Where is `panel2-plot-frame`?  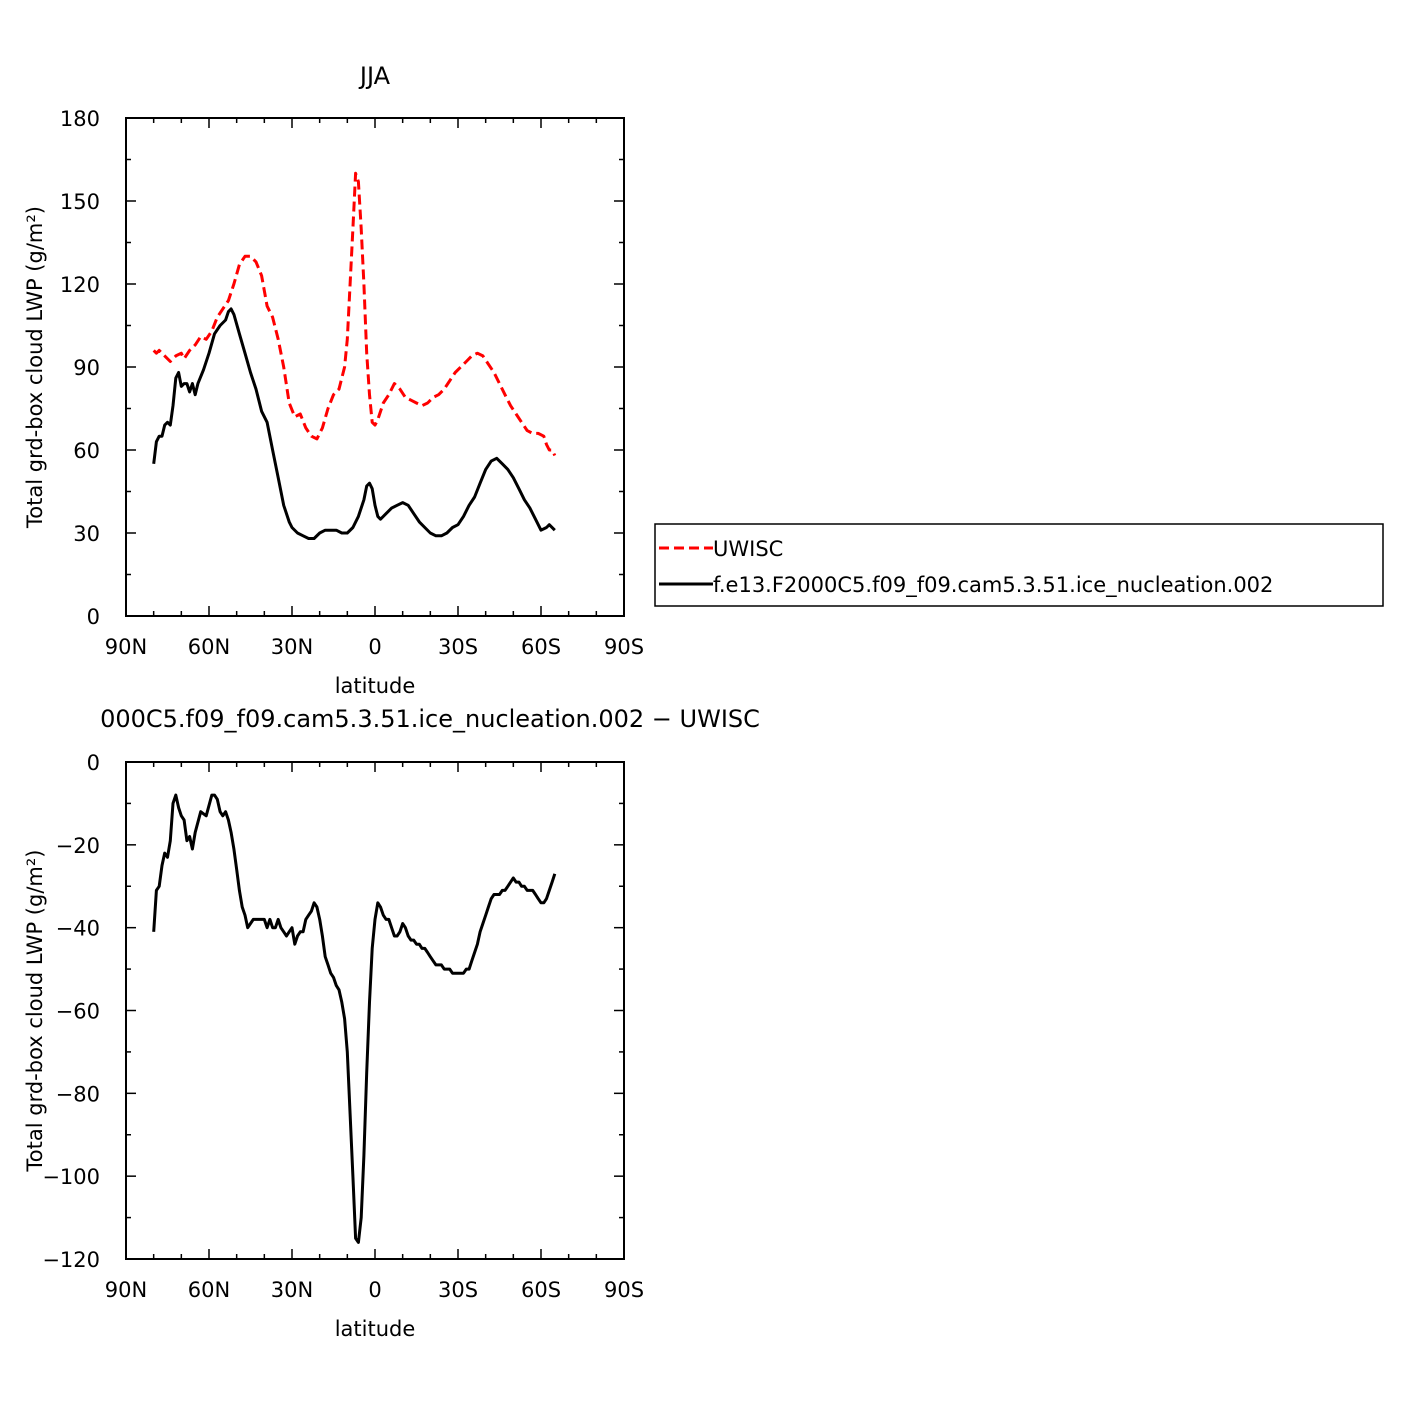 panel2-plot-frame is located at coordinates (375, 1010).